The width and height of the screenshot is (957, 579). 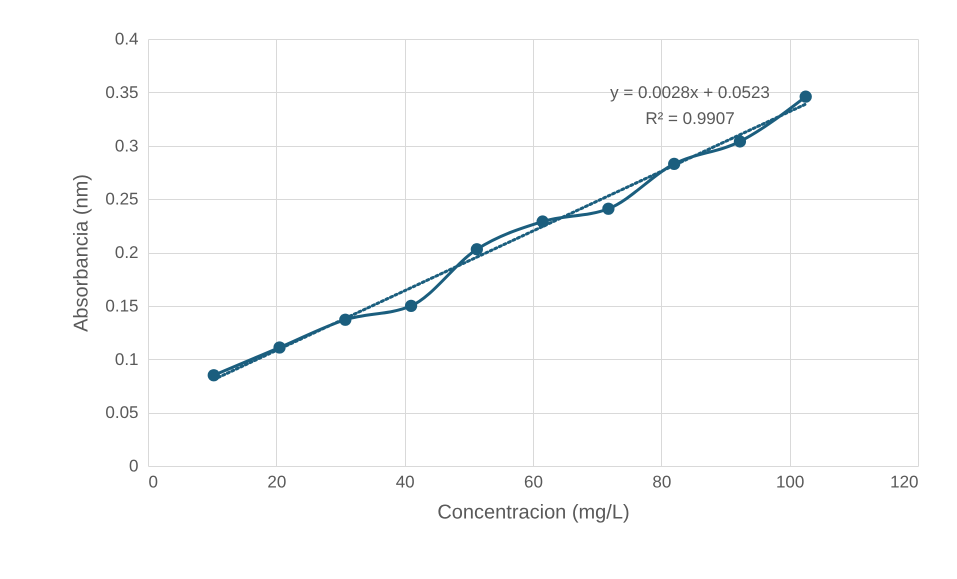 What do you see at coordinates (533, 513) in the screenshot?
I see `x-axis-title: Concentracion (mg/L)` at bounding box center [533, 513].